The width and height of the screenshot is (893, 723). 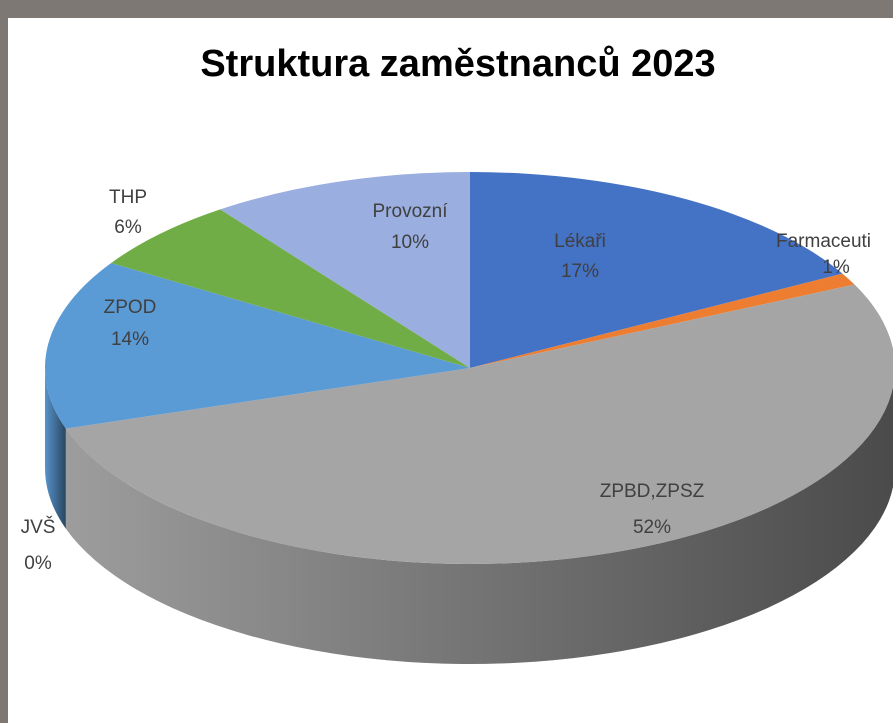 I want to click on slice-label: Provozní, so click(x=411, y=211).